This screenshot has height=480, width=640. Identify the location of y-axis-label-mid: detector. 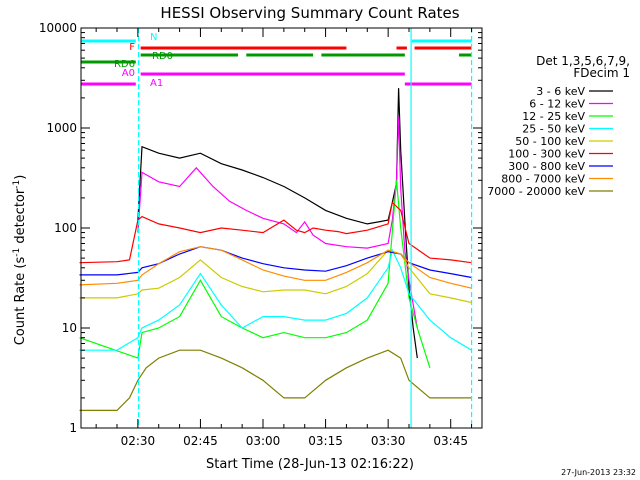
(20, 218).